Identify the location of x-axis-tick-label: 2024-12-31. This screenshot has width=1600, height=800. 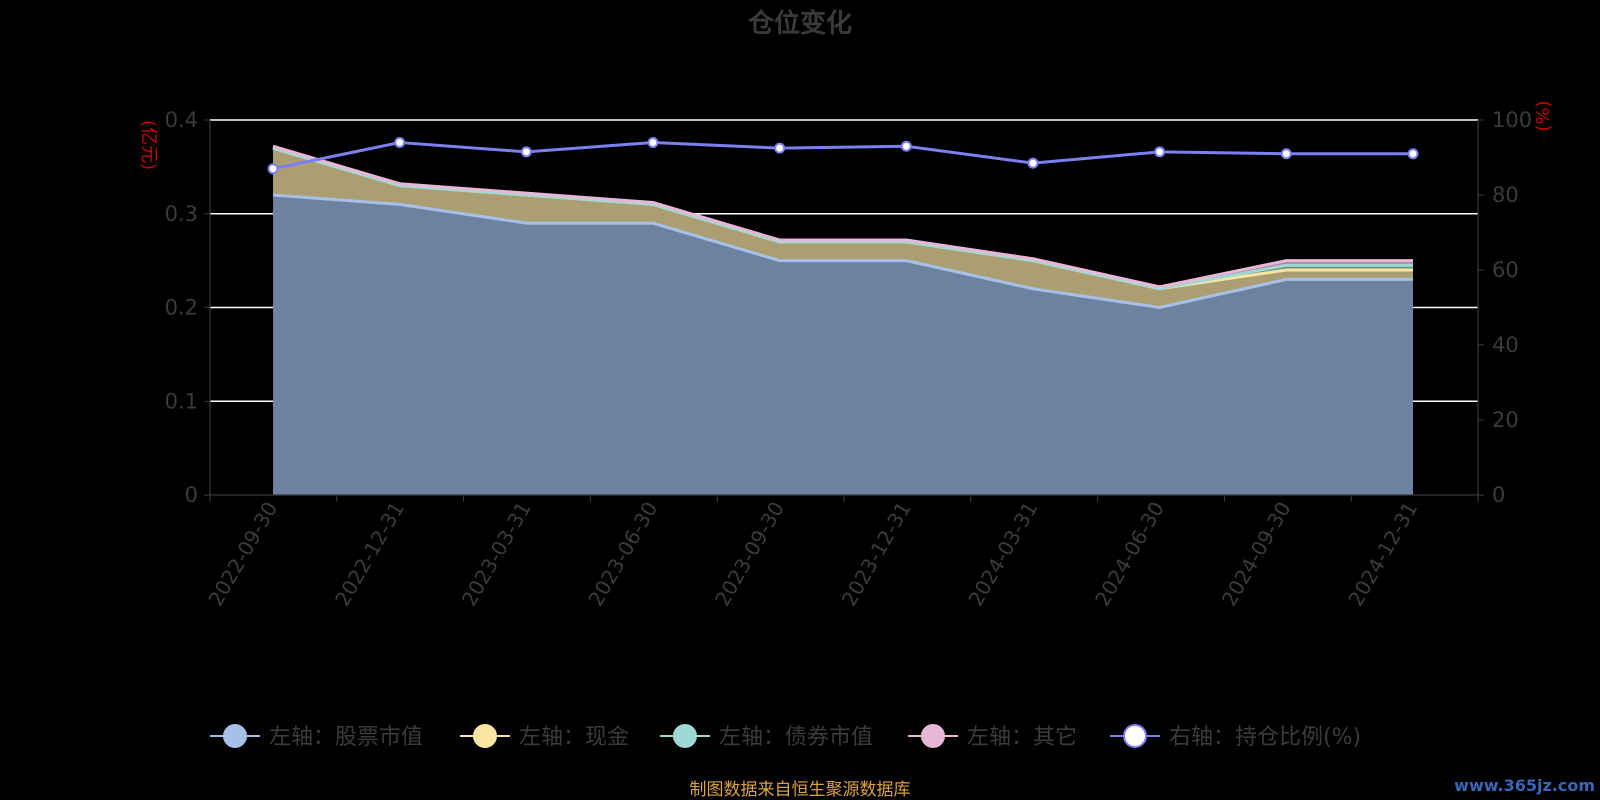
(1382, 554).